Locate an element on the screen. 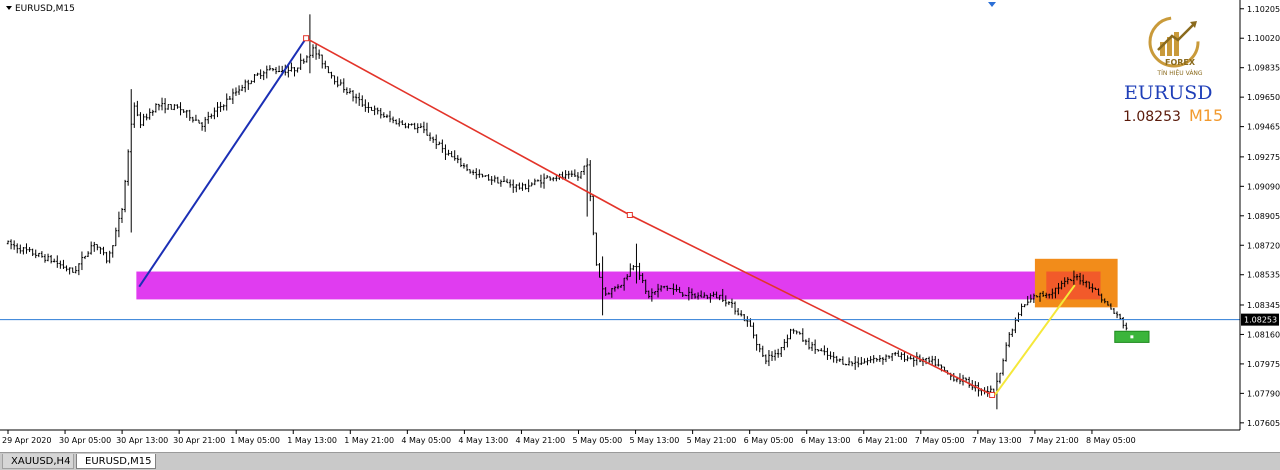 The height and width of the screenshot is (470, 1280). trendline-up-blue is located at coordinates (222, 162).